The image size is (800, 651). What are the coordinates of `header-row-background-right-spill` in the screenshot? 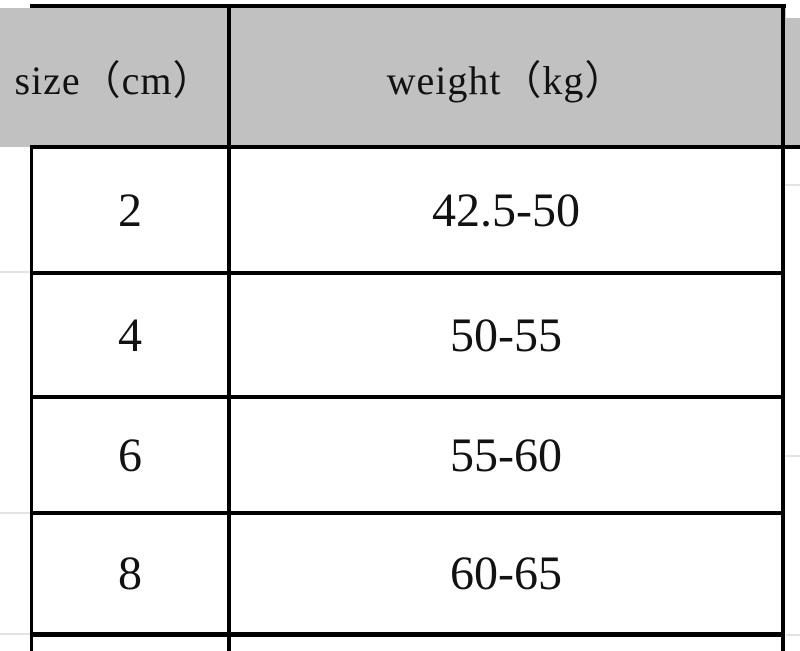 It's located at (793, 82).